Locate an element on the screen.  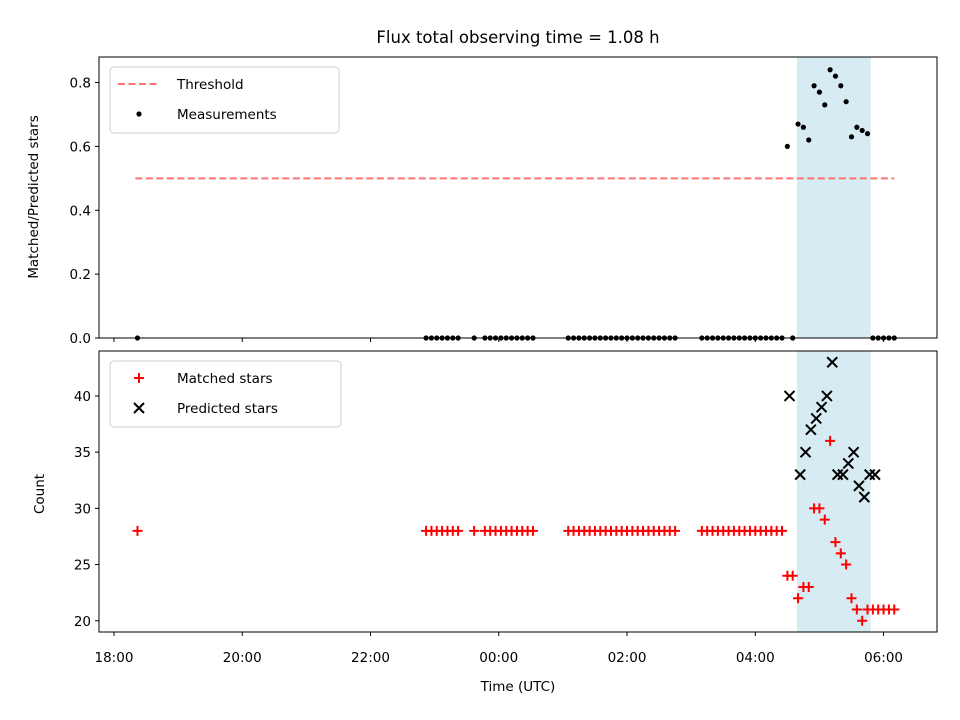
bottom-panel-y-label: Count is located at coordinates (40, 494).